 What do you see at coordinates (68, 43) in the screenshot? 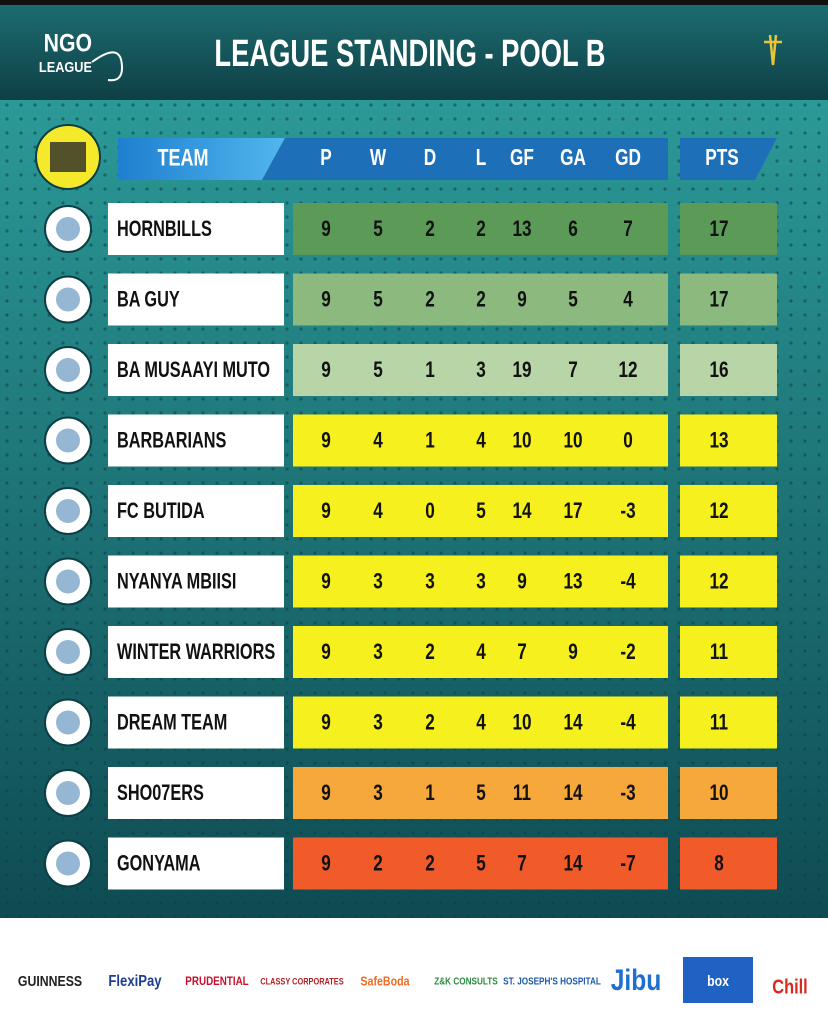
I see `logo-top: NGO` at bounding box center [68, 43].